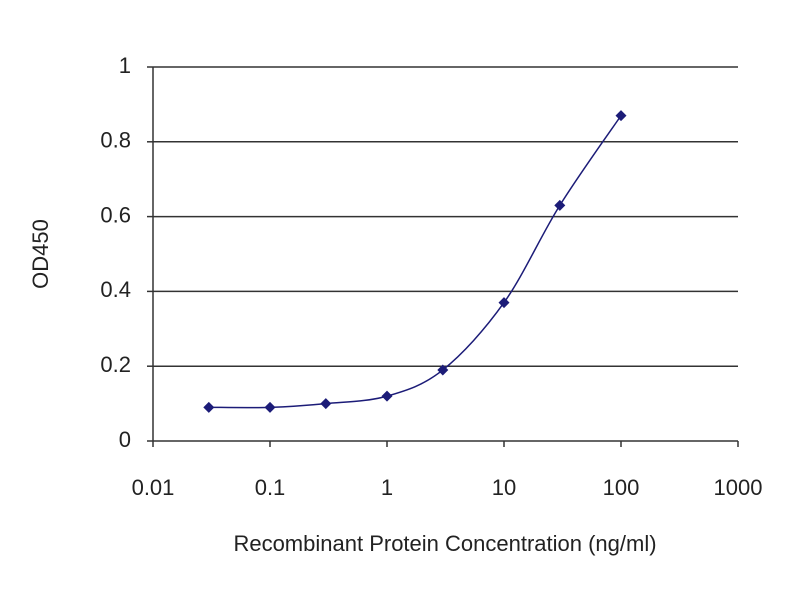  I want to click on x-tick-label: 10, so click(504, 487).